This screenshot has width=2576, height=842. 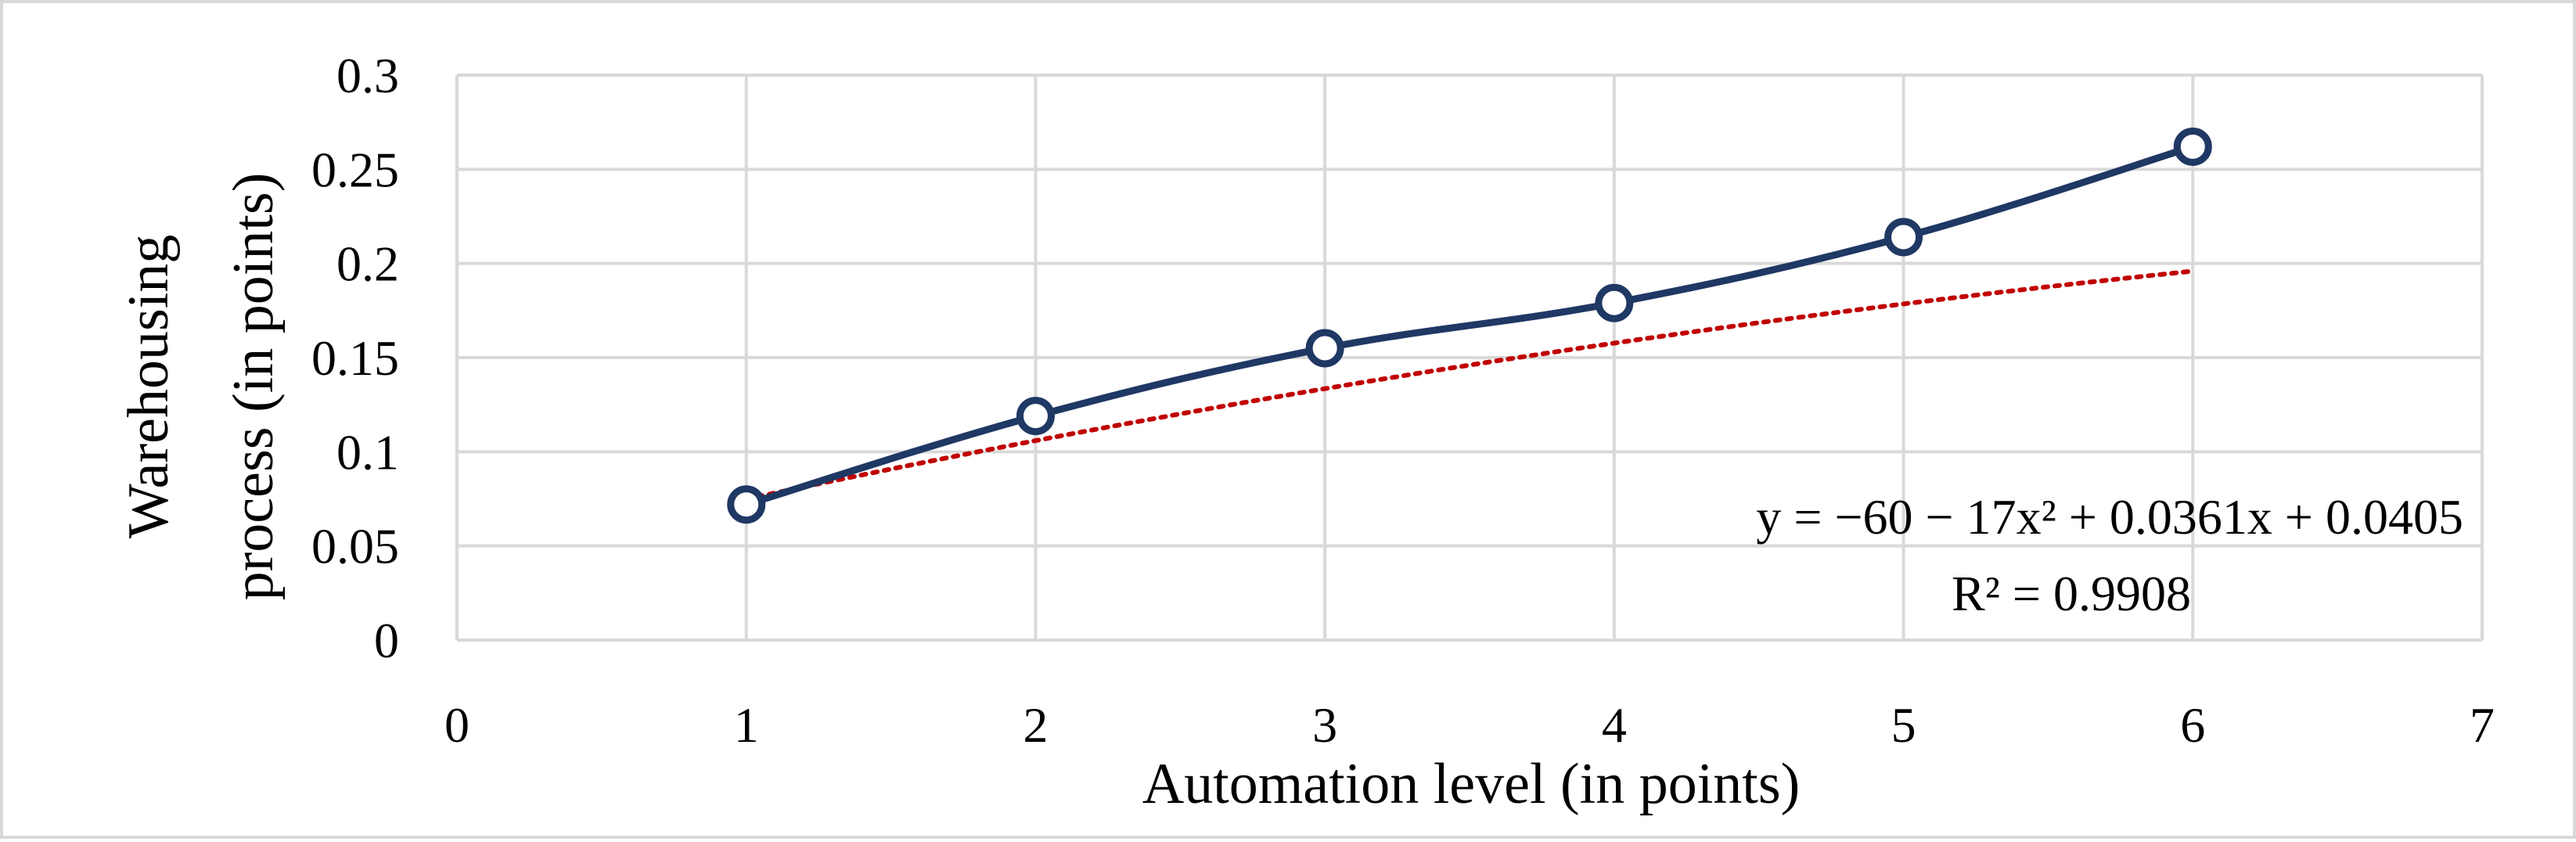 What do you see at coordinates (1324, 725) in the screenshot?
I see `x-tick-label: 3` at bounding box center [1324, 725].